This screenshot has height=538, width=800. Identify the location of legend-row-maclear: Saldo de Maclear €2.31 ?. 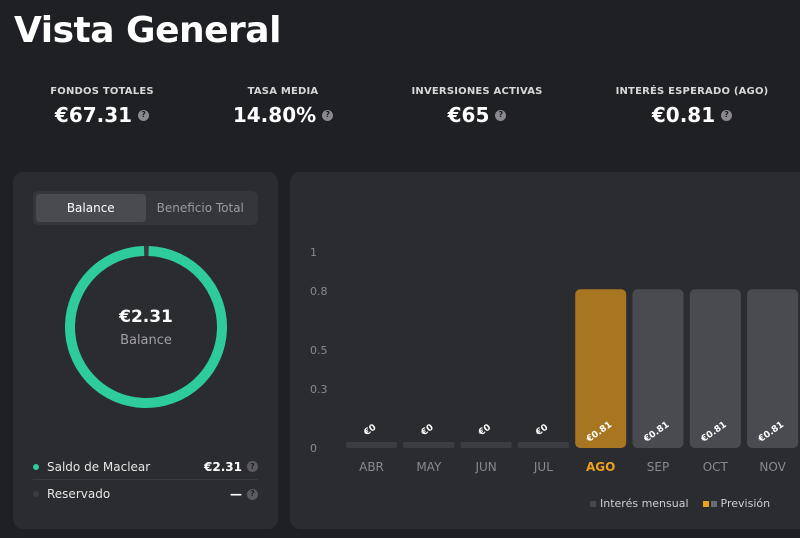
(145, 467).